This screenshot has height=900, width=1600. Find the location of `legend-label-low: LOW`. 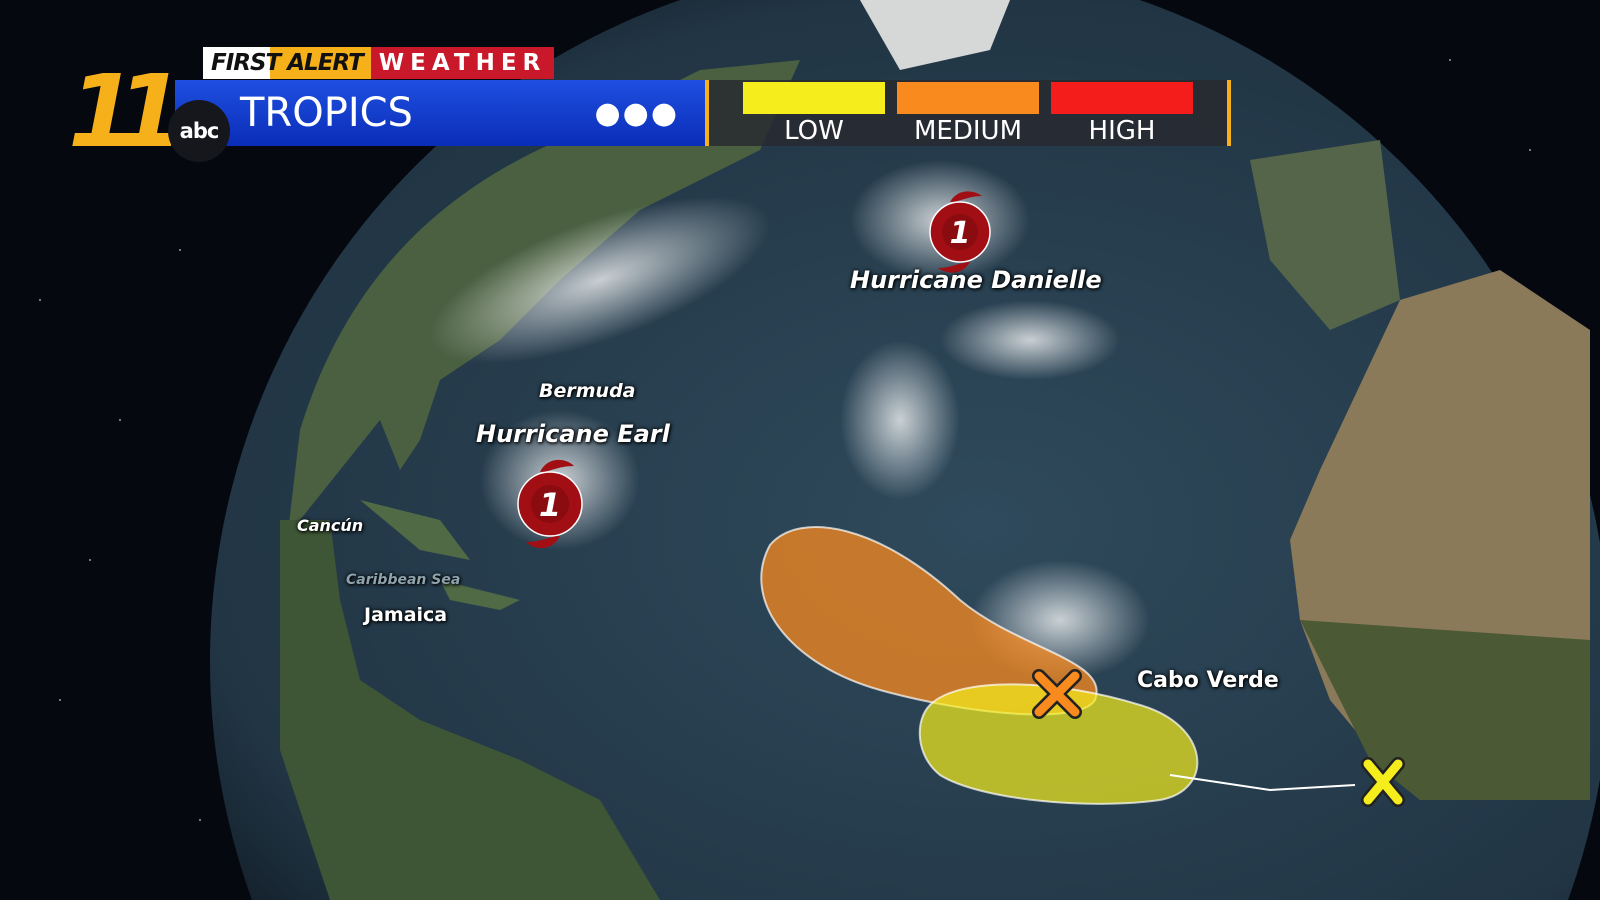

legend-label-low: LOW is located at coordinates (814, 131).